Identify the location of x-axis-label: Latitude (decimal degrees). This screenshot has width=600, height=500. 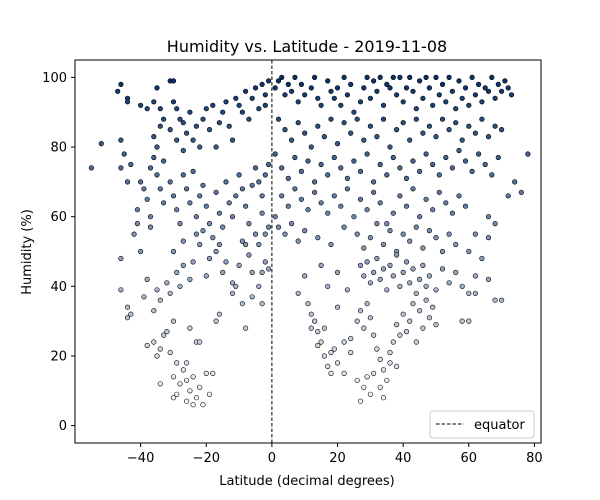
(307, 481).